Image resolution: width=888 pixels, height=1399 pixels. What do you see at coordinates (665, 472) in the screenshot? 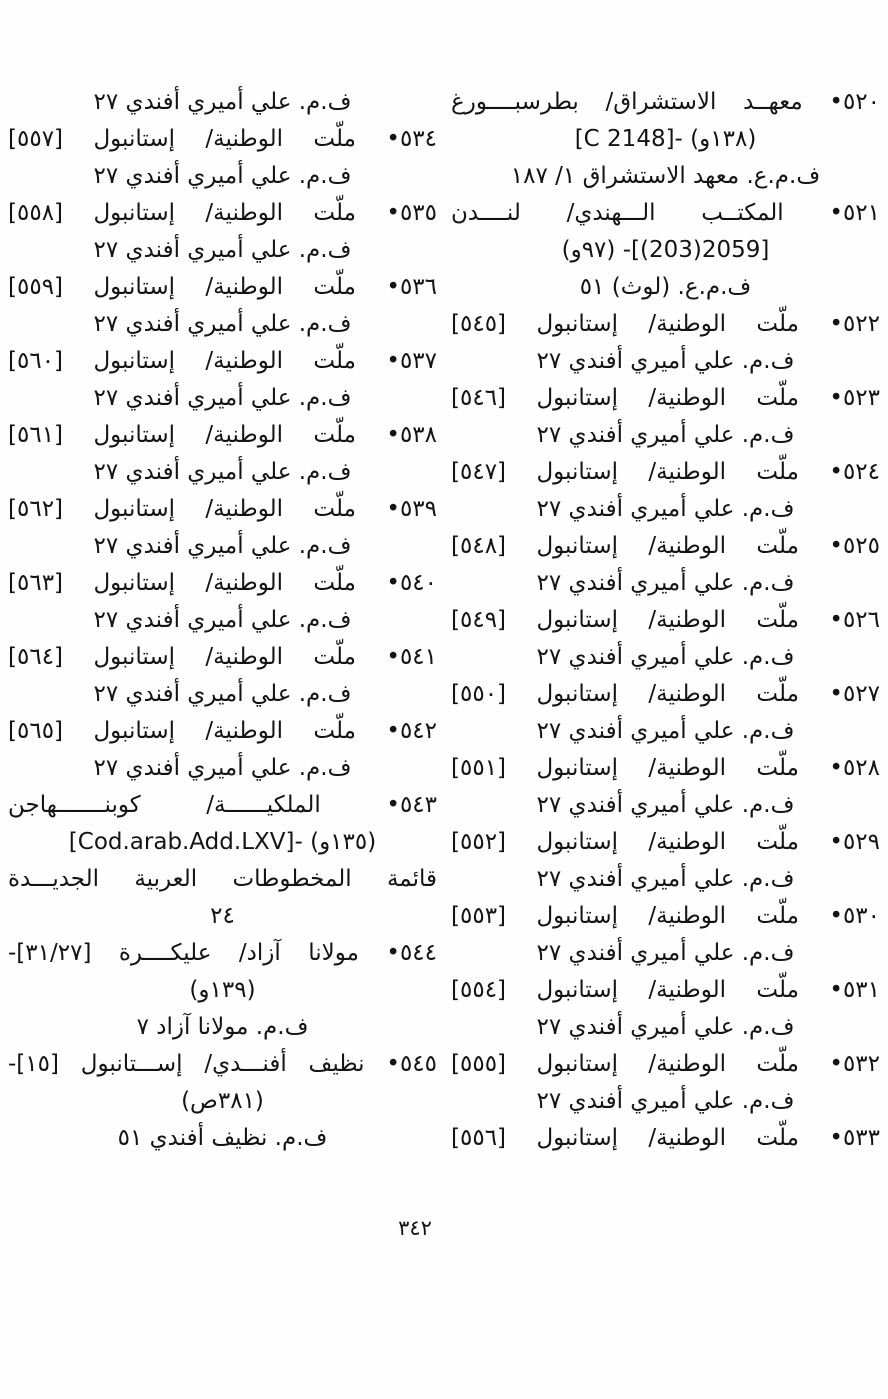
I see `entry-heading-line: ٥٢٤• ملّت الوطنية/ إستانبول [٥٤٧]` at bounding box center [665, 472].